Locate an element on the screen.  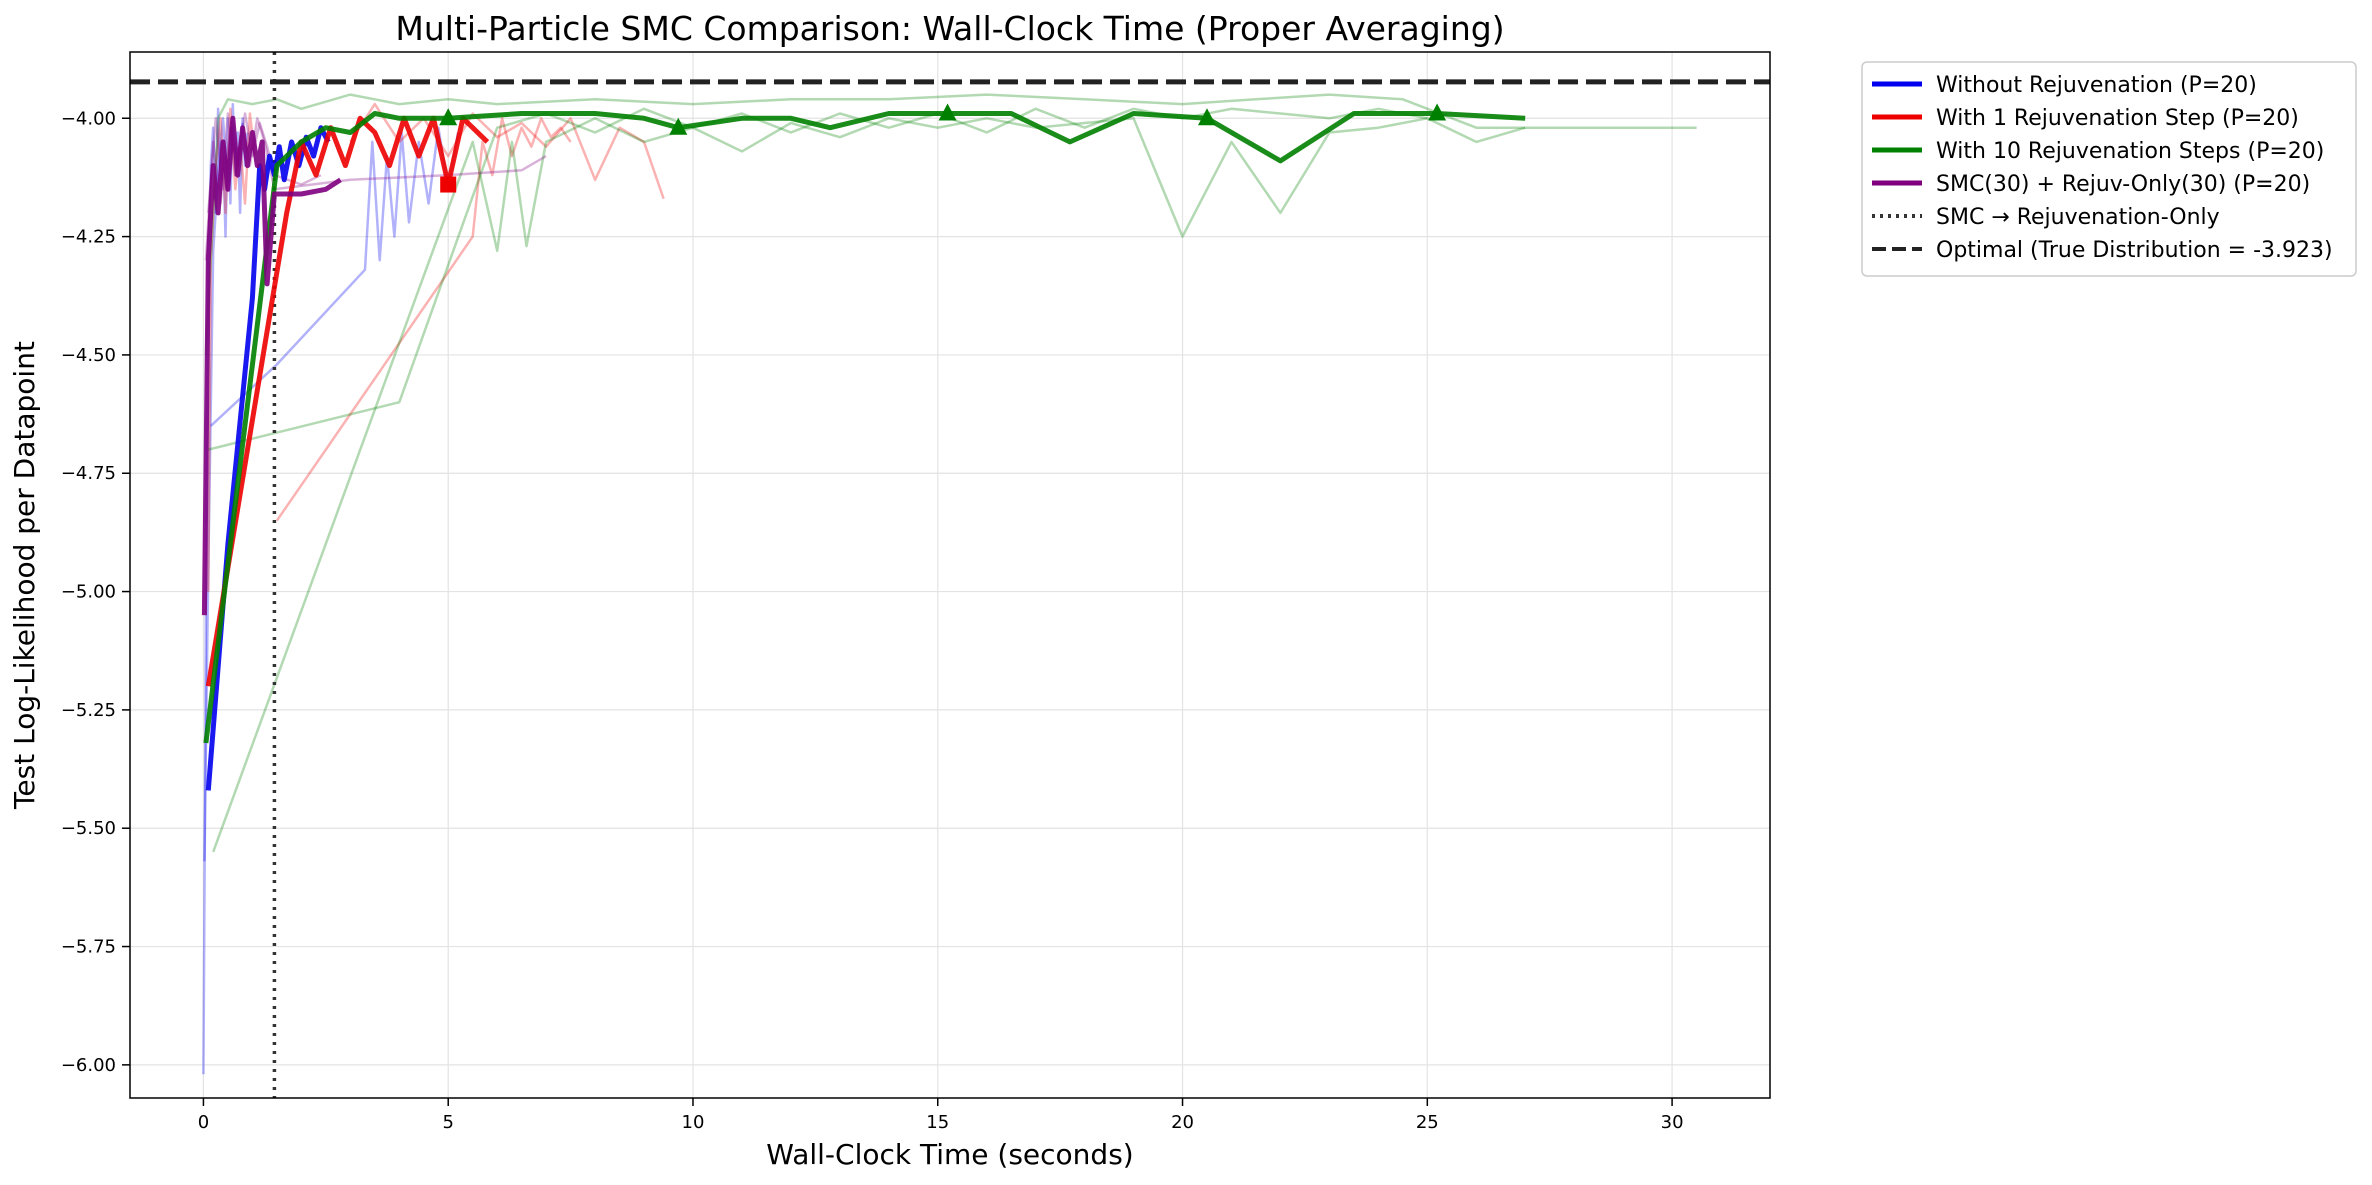
y-tick-label: −5.00 is located at coordinates (88, 592).